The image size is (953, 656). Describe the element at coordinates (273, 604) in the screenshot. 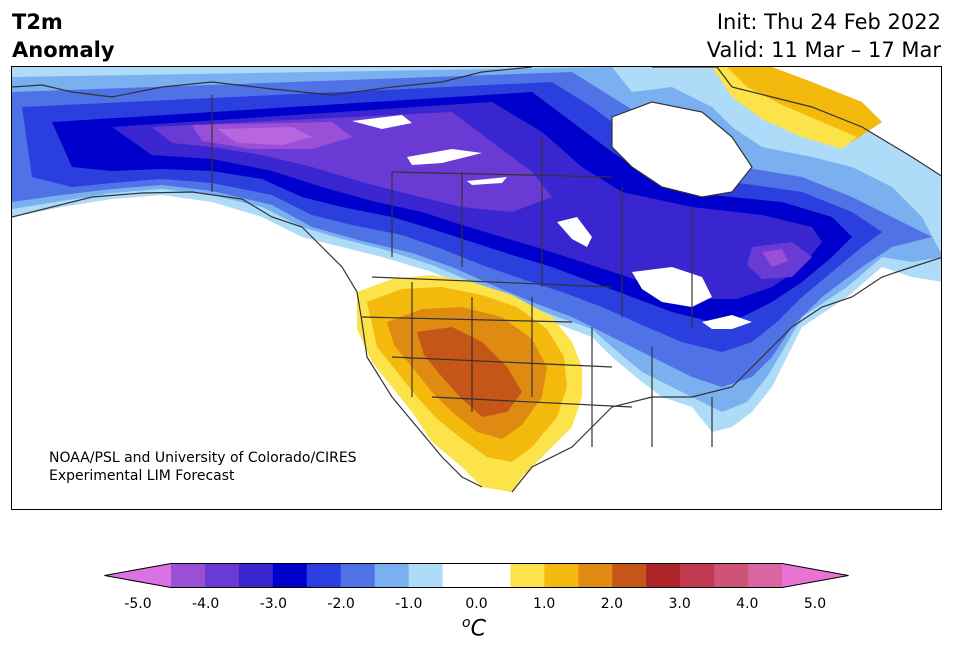

I see `colorbar-tick-label: -3.0` at that location.